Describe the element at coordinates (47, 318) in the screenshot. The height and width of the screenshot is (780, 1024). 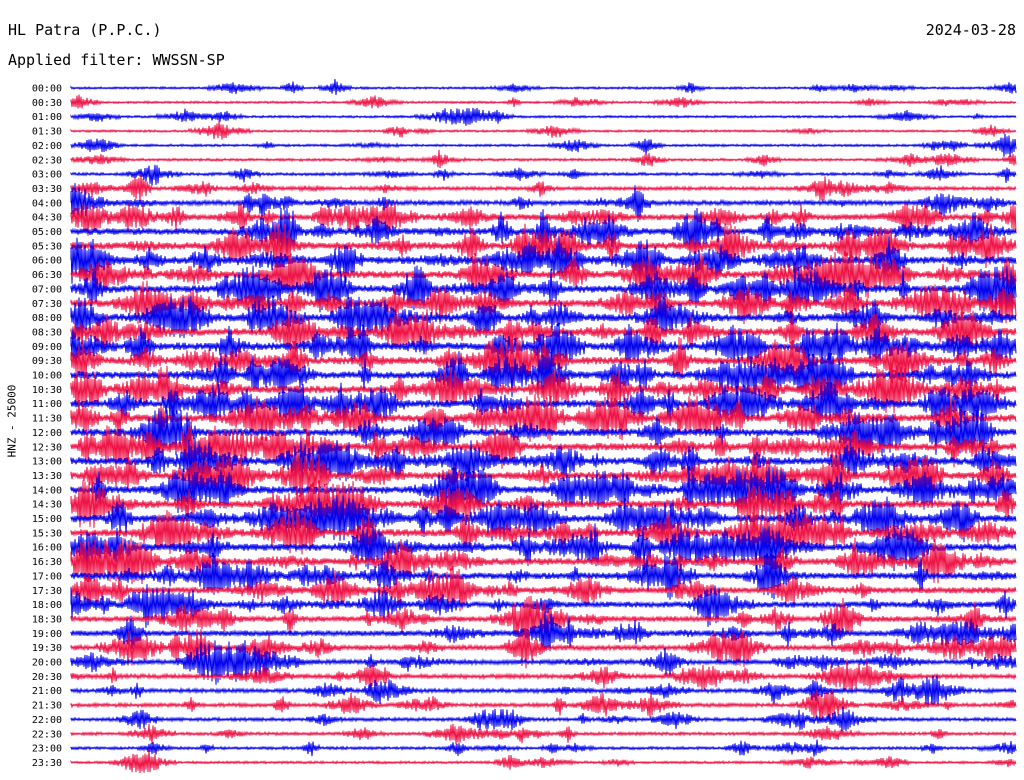
I see `row-time-label: 08:00` at that location.